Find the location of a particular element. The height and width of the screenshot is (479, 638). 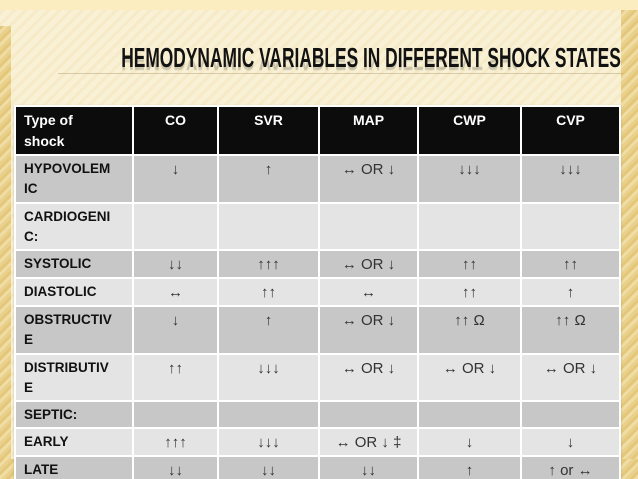

table-header: Type of shock CO SVR MAP CWP CVP is located at coordinates (317, 130).